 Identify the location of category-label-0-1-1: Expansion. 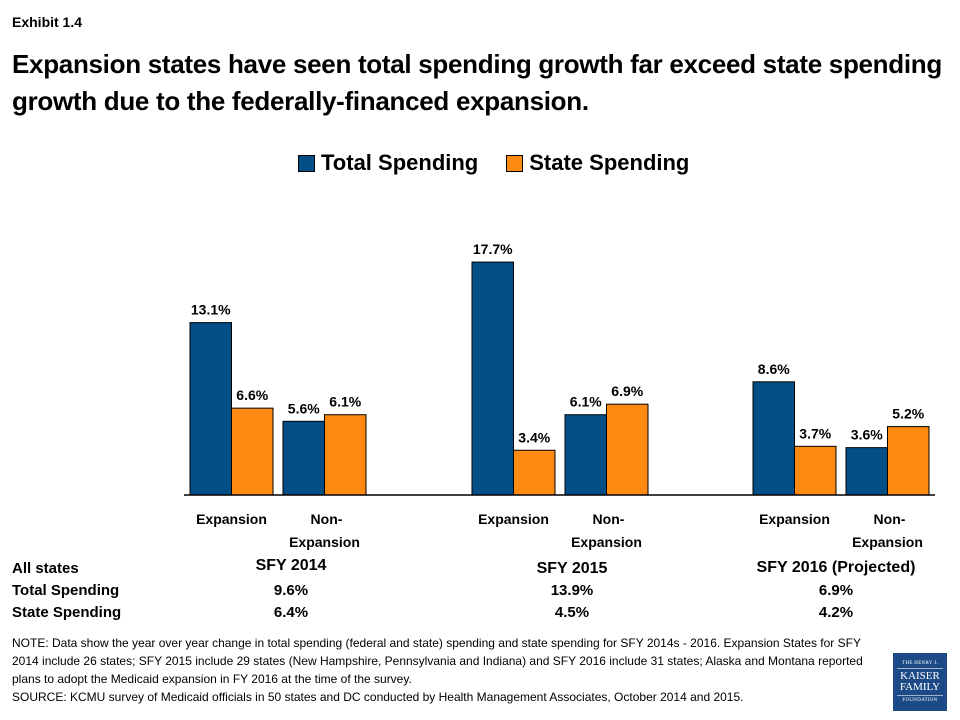
(324, 542).